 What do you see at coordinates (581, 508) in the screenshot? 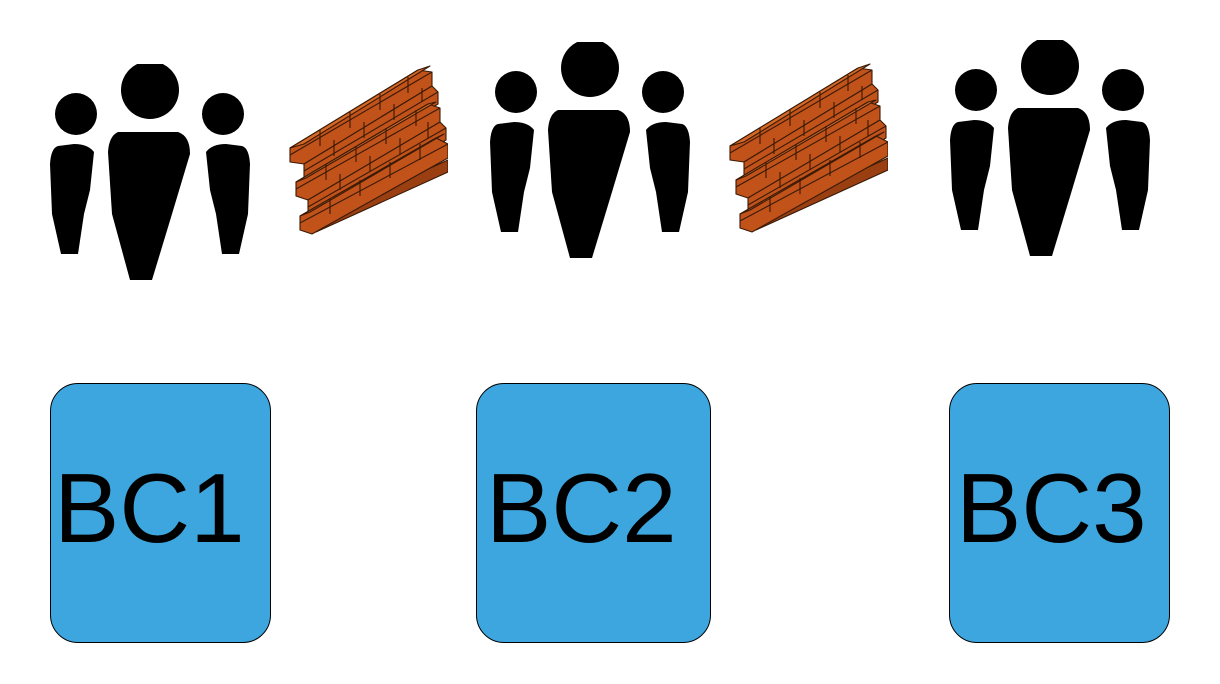
I see `bounded-context-label-2: BC2` at bounding box center [581, 508].